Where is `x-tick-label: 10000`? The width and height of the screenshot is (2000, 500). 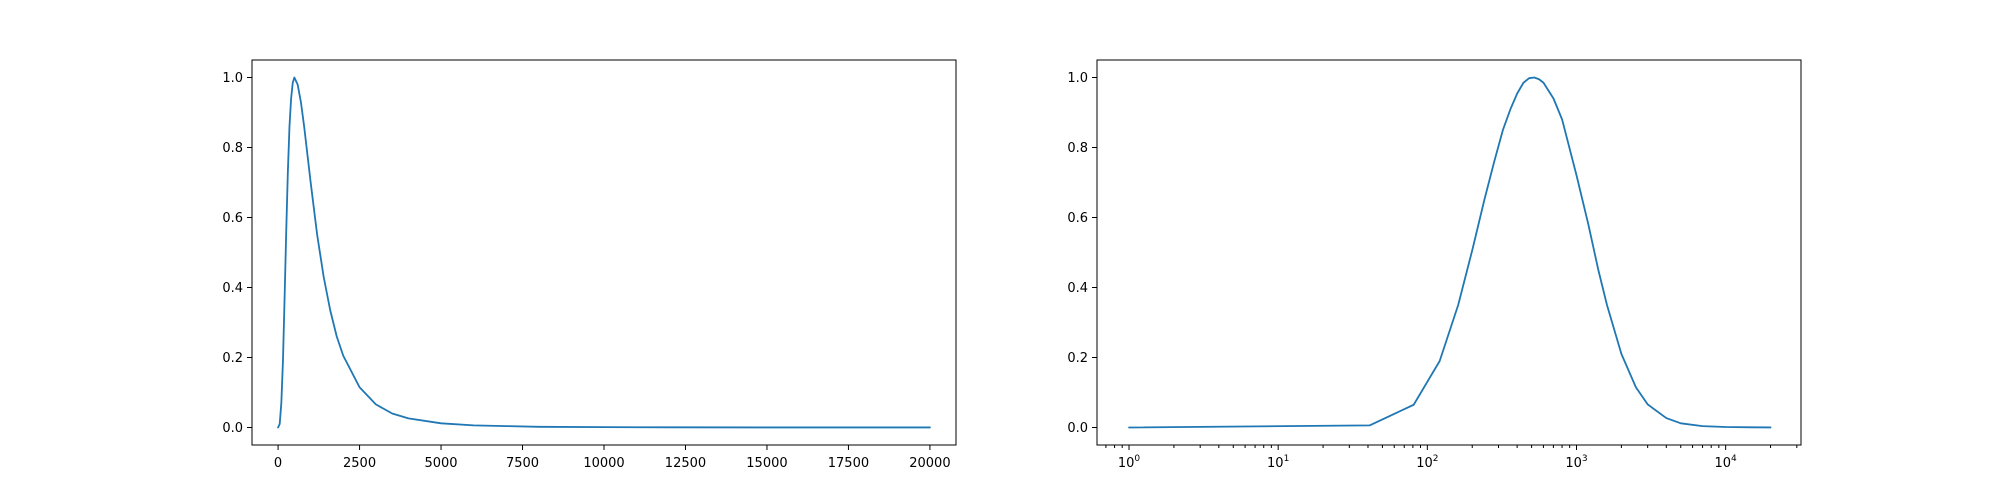
x-tick-label: 10000 is located at coordinates (603, 463).